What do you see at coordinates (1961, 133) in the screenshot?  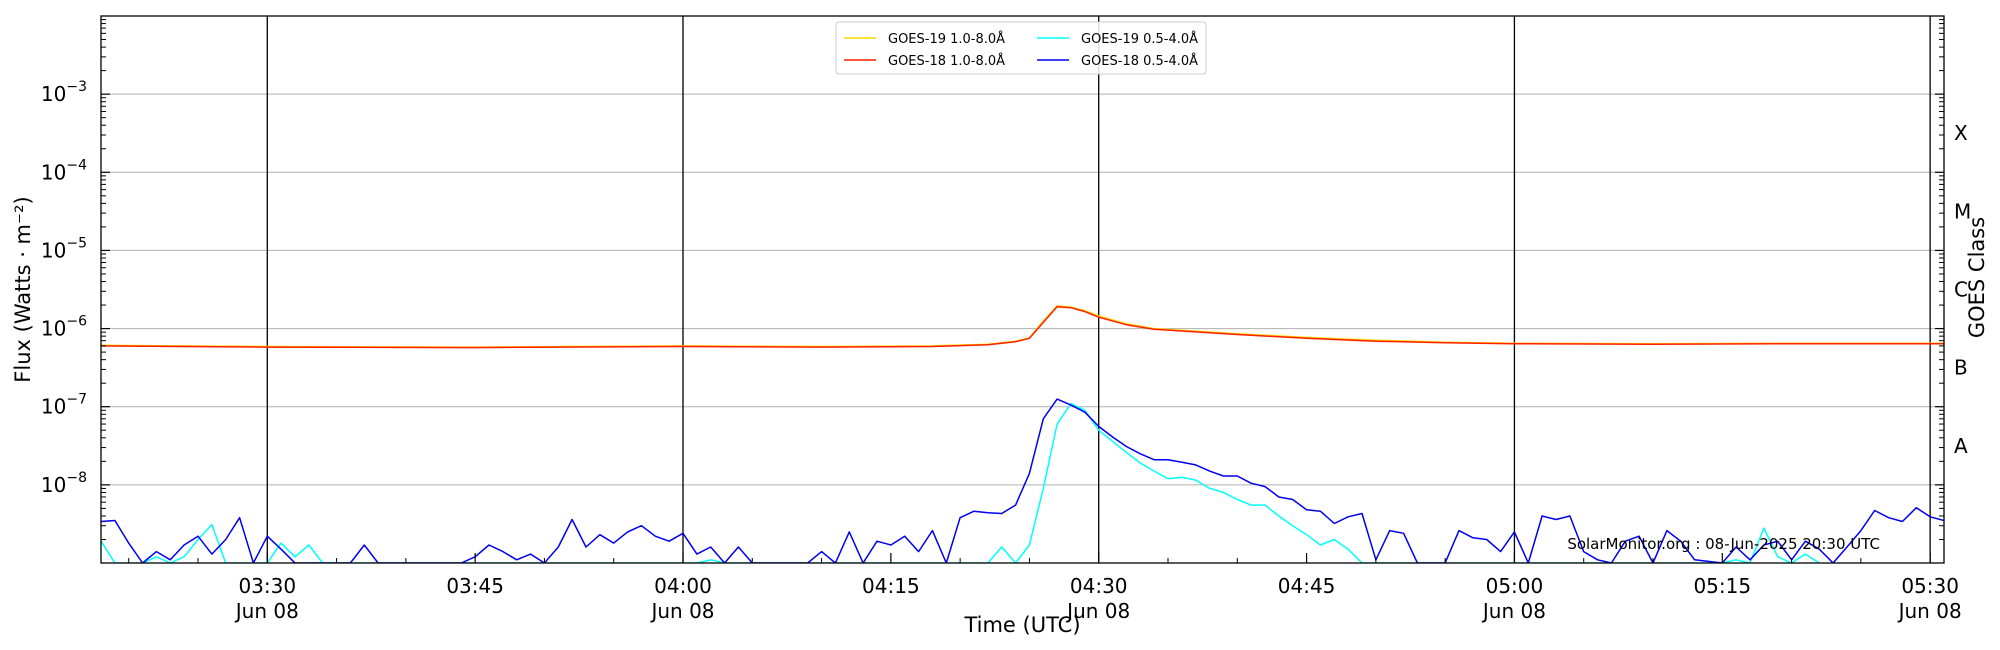 I see `goes-class-label: X` at bounding box center [1961, 133].